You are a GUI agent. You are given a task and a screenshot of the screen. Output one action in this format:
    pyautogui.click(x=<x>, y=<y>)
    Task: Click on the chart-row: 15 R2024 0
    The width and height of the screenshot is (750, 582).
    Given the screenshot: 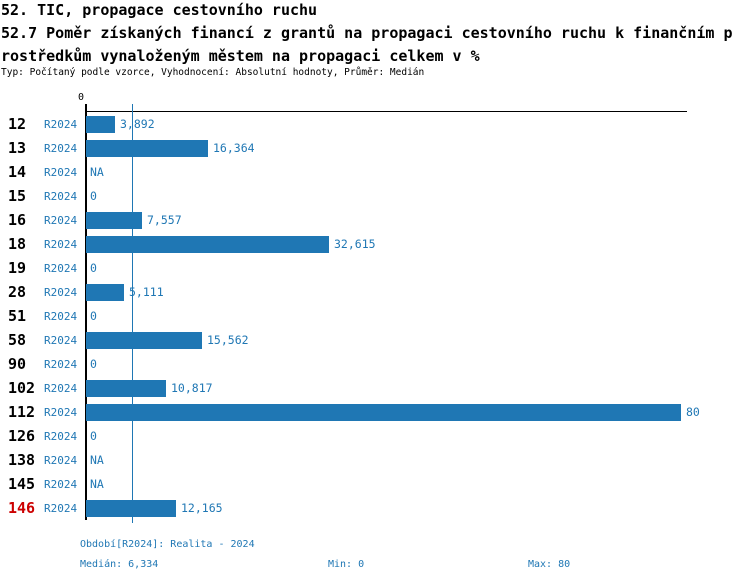 What is the action you would take?
    pyautogui.click(x=375, y=196)
    